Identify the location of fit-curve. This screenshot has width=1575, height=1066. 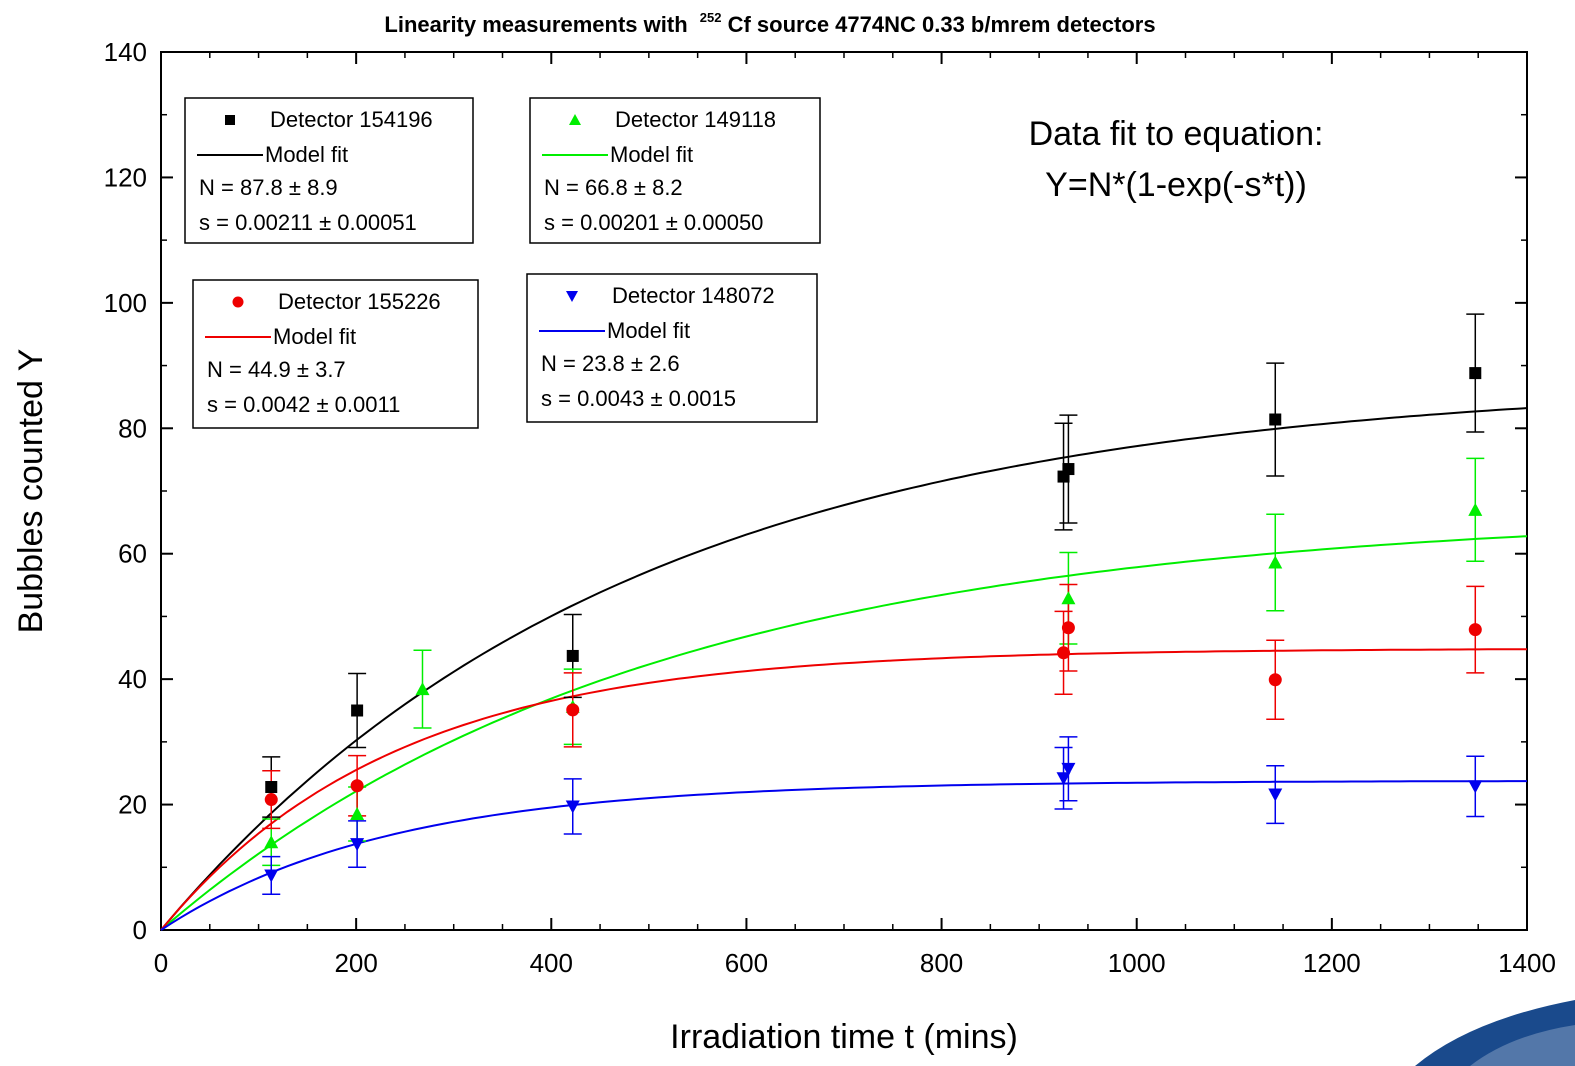
(843, 855).